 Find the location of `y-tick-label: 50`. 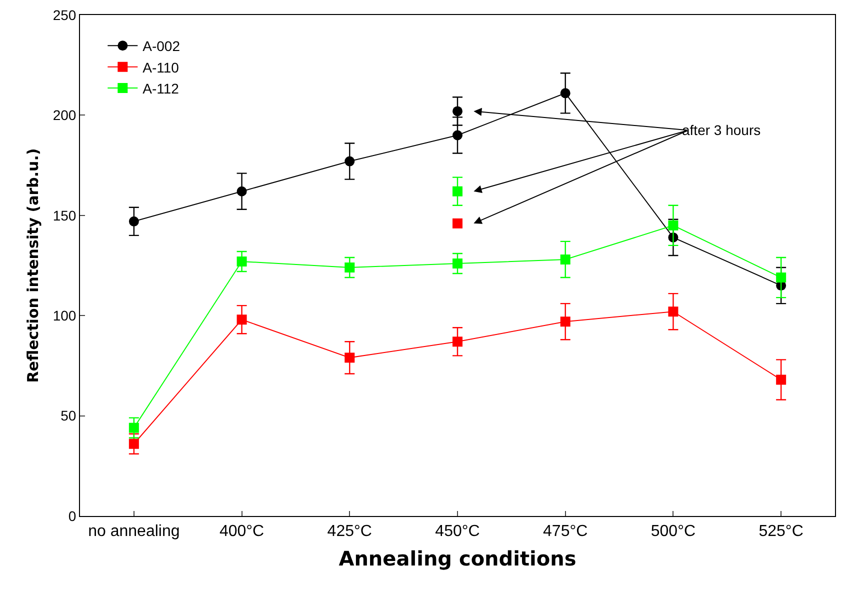

y-tick-label: 50 is located at coordinates (68, 416).